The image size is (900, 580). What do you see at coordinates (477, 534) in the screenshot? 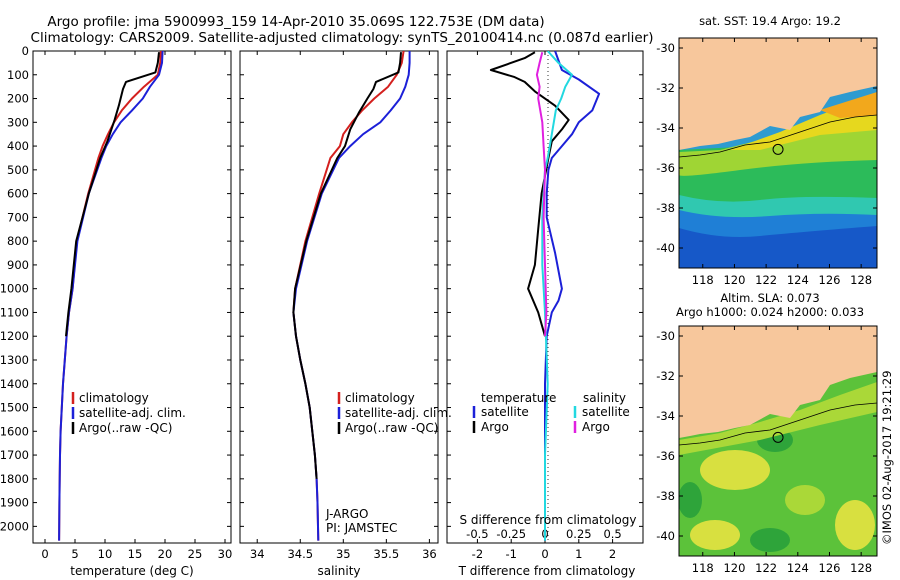
I see `s-tick-label: -0.5` at bounding box center [477, 534].